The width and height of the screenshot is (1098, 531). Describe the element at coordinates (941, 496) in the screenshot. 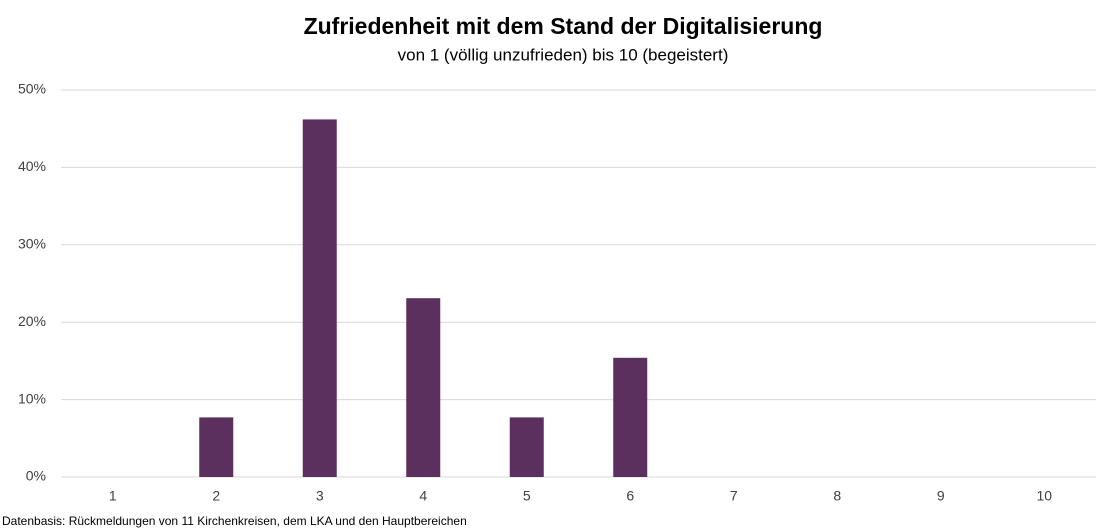

I see `x-tick-label: 9` at that location.